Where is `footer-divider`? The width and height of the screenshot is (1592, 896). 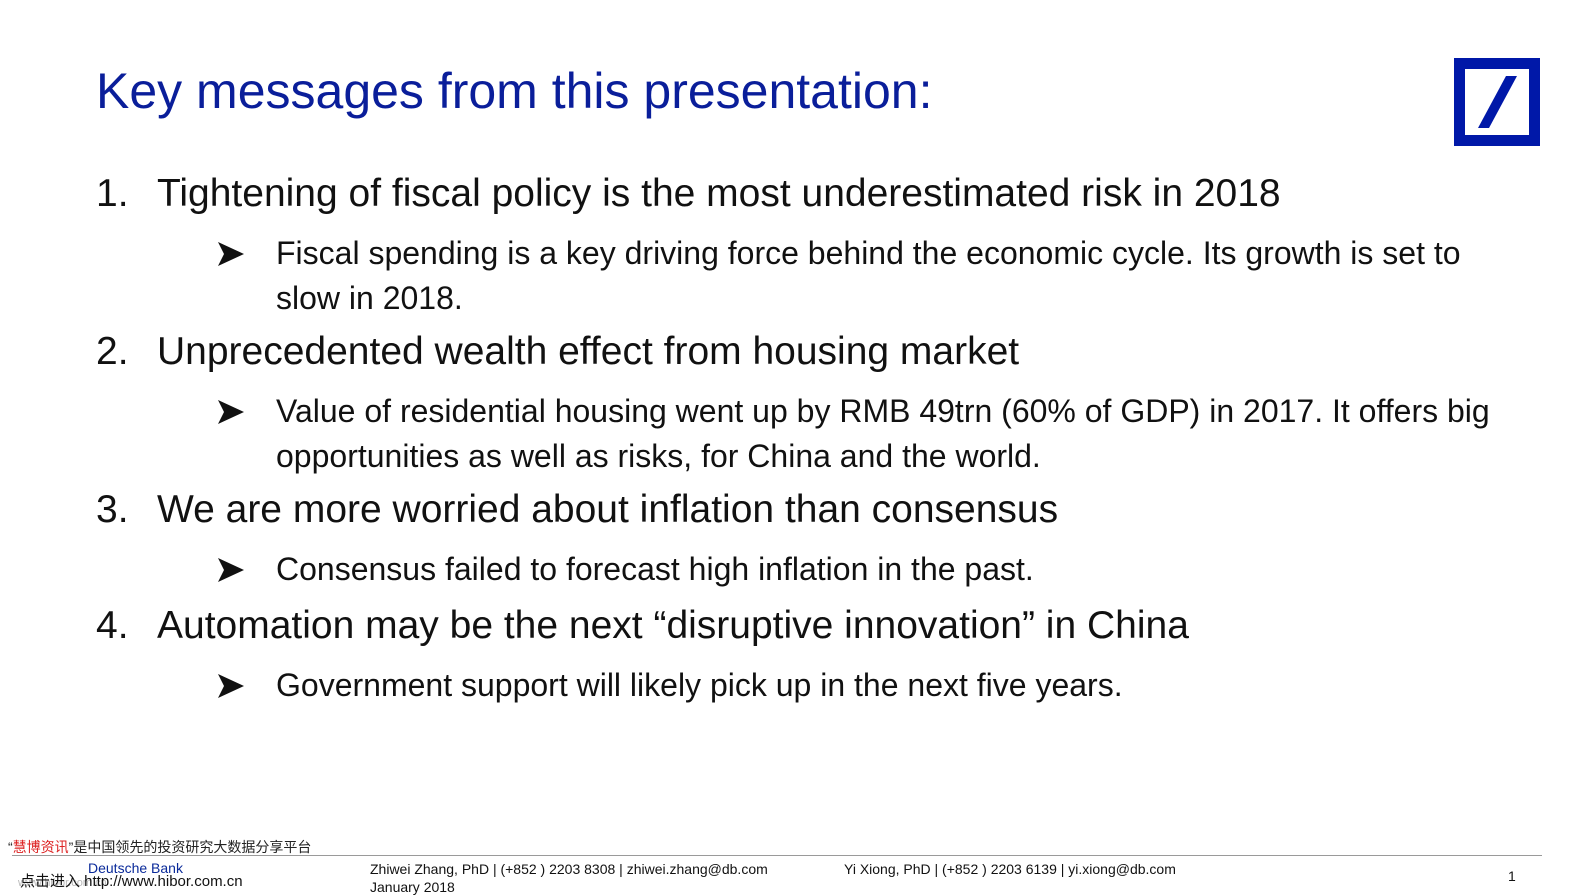
footer-divider is located at coordinates (777, 855).